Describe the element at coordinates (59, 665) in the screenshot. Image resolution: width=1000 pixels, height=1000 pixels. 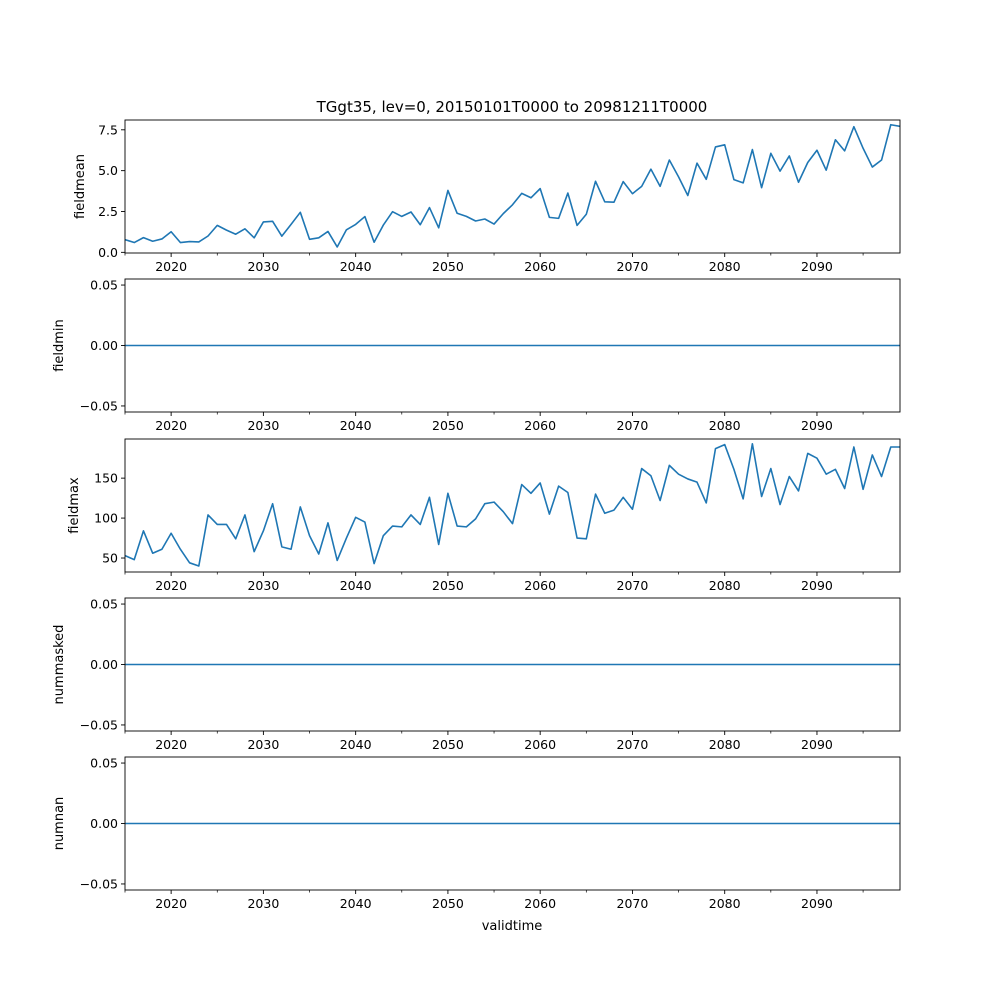
I see `y-axis-label: nummasked` at that location.